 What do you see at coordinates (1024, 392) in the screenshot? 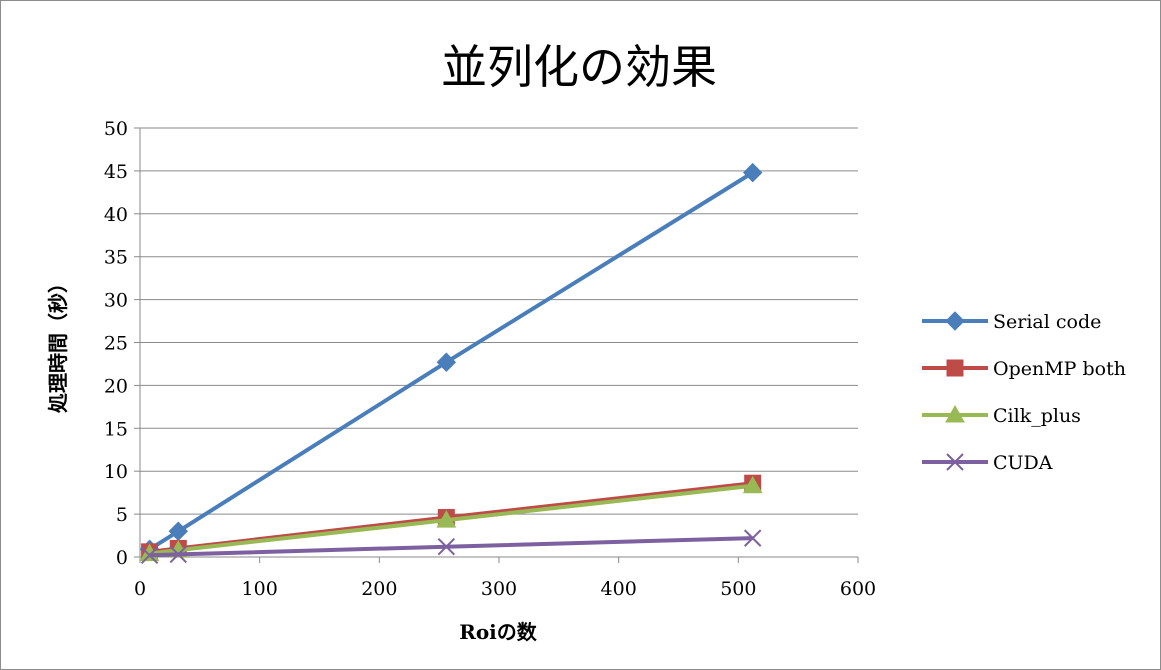
I see `legend: Serial code OpenMP both Cilk_plus CUDA` at bounding box center [1024, 392].